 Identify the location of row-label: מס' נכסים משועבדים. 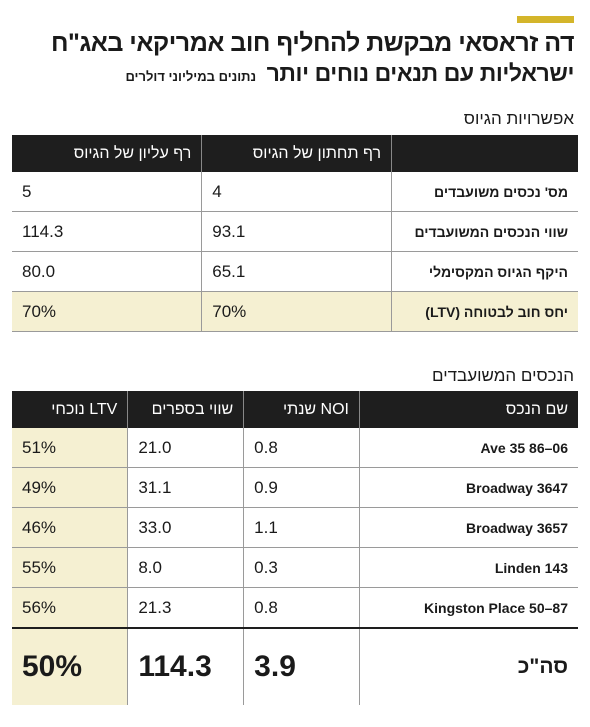
(484, 192).